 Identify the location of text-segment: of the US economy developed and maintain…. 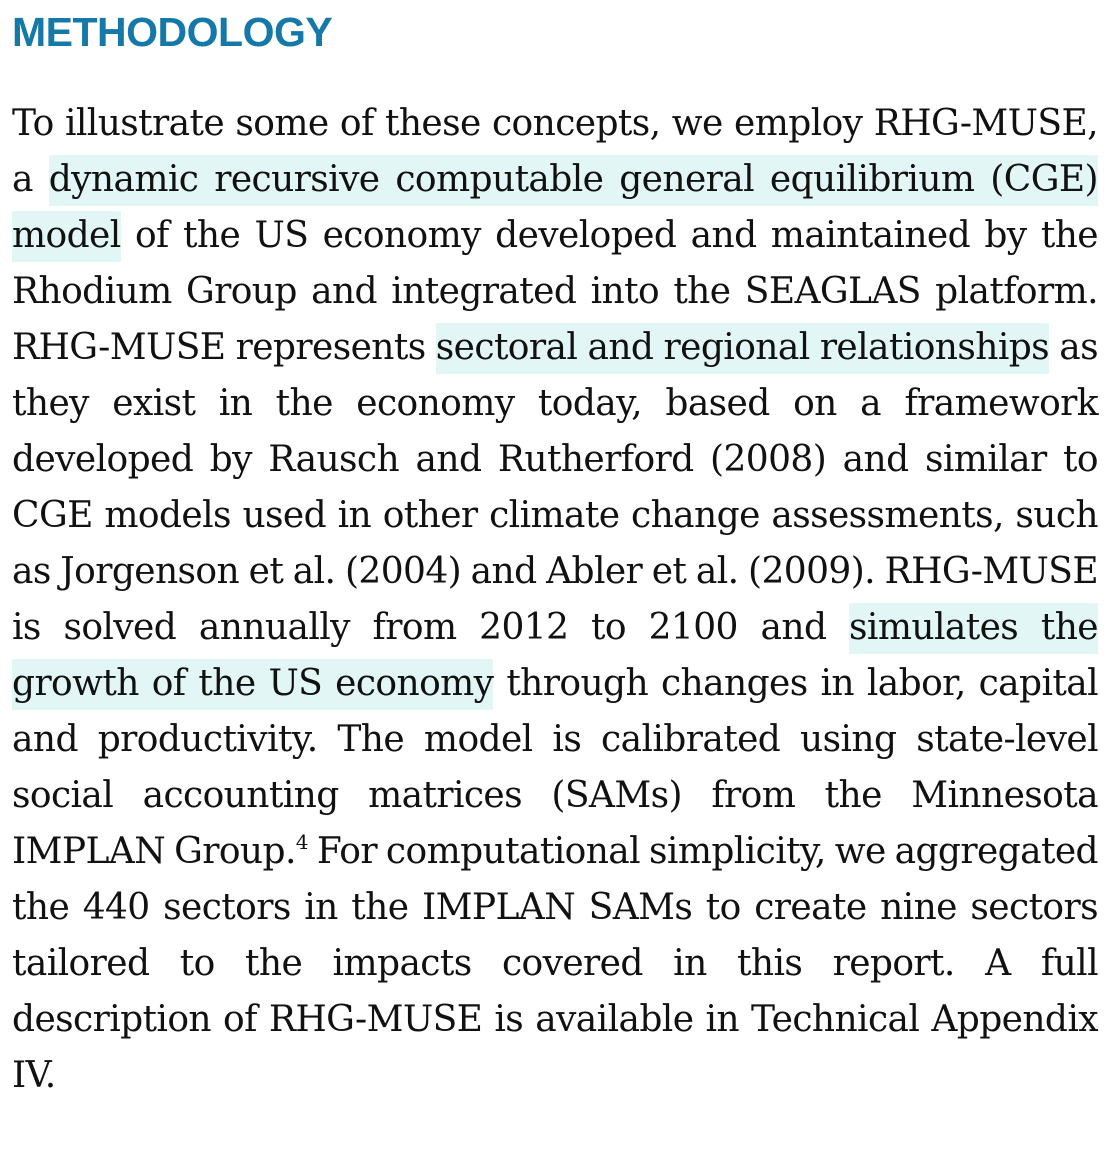
(555, 291).